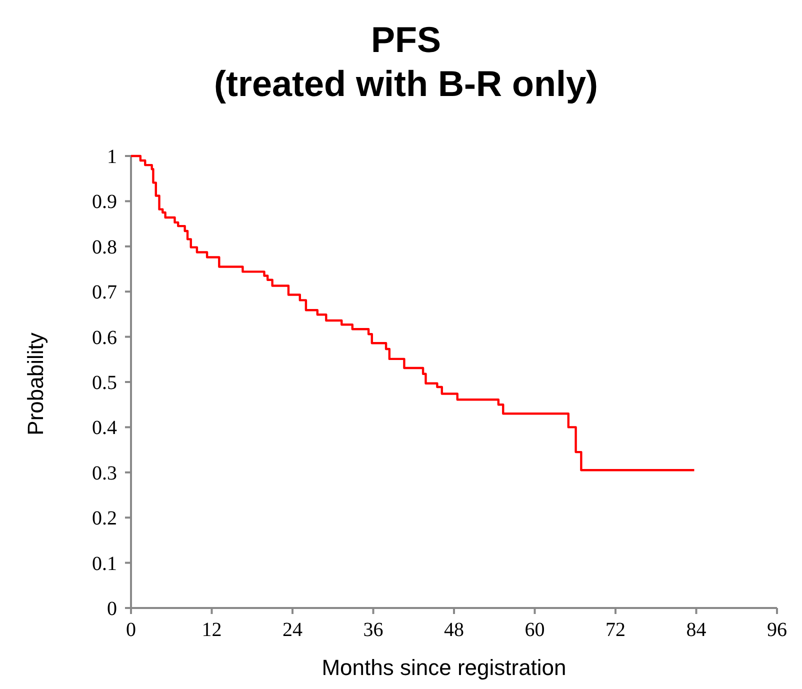 This screenshot has height=689, width=802. Describe the element at coordinates (104, 293) in the screenshot. I see `y-tick-label: 0.7` at that location.